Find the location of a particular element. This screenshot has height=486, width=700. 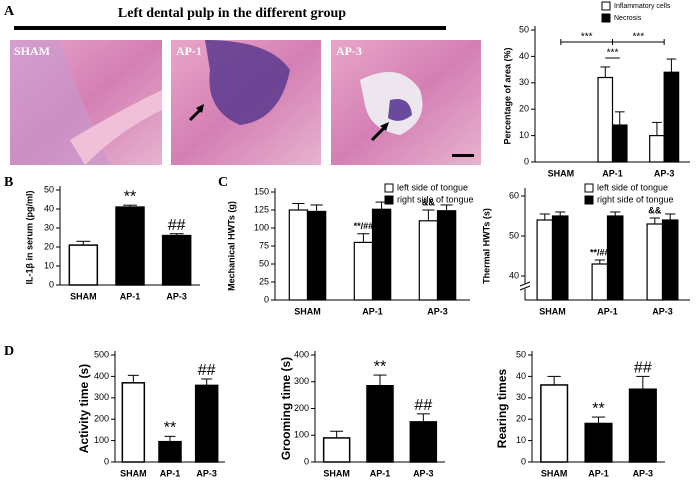

y-tick-label: 150 is located at coordinates (261, 191).